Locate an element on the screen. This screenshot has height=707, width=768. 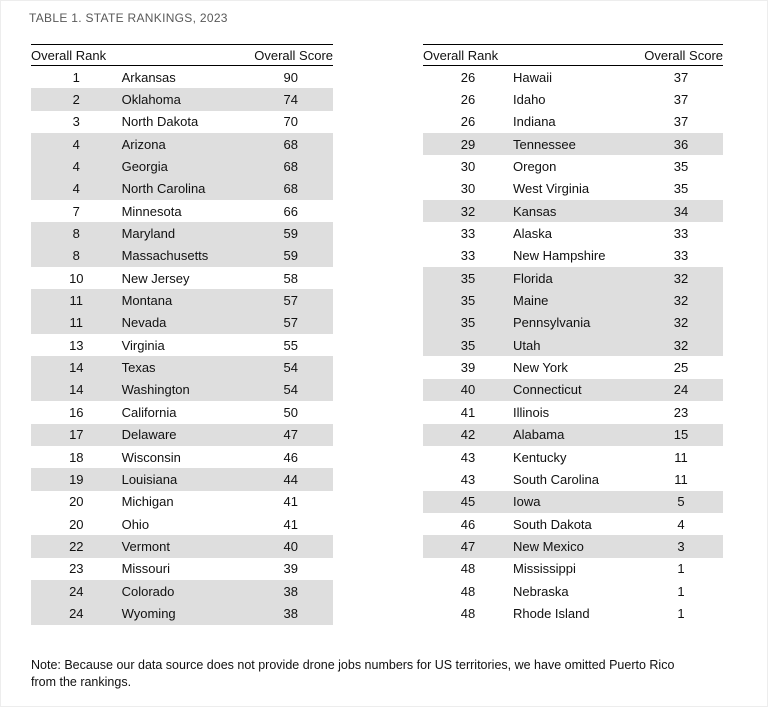
table-row: 40 Connecticut 24 is located at coordinates (573, 390).